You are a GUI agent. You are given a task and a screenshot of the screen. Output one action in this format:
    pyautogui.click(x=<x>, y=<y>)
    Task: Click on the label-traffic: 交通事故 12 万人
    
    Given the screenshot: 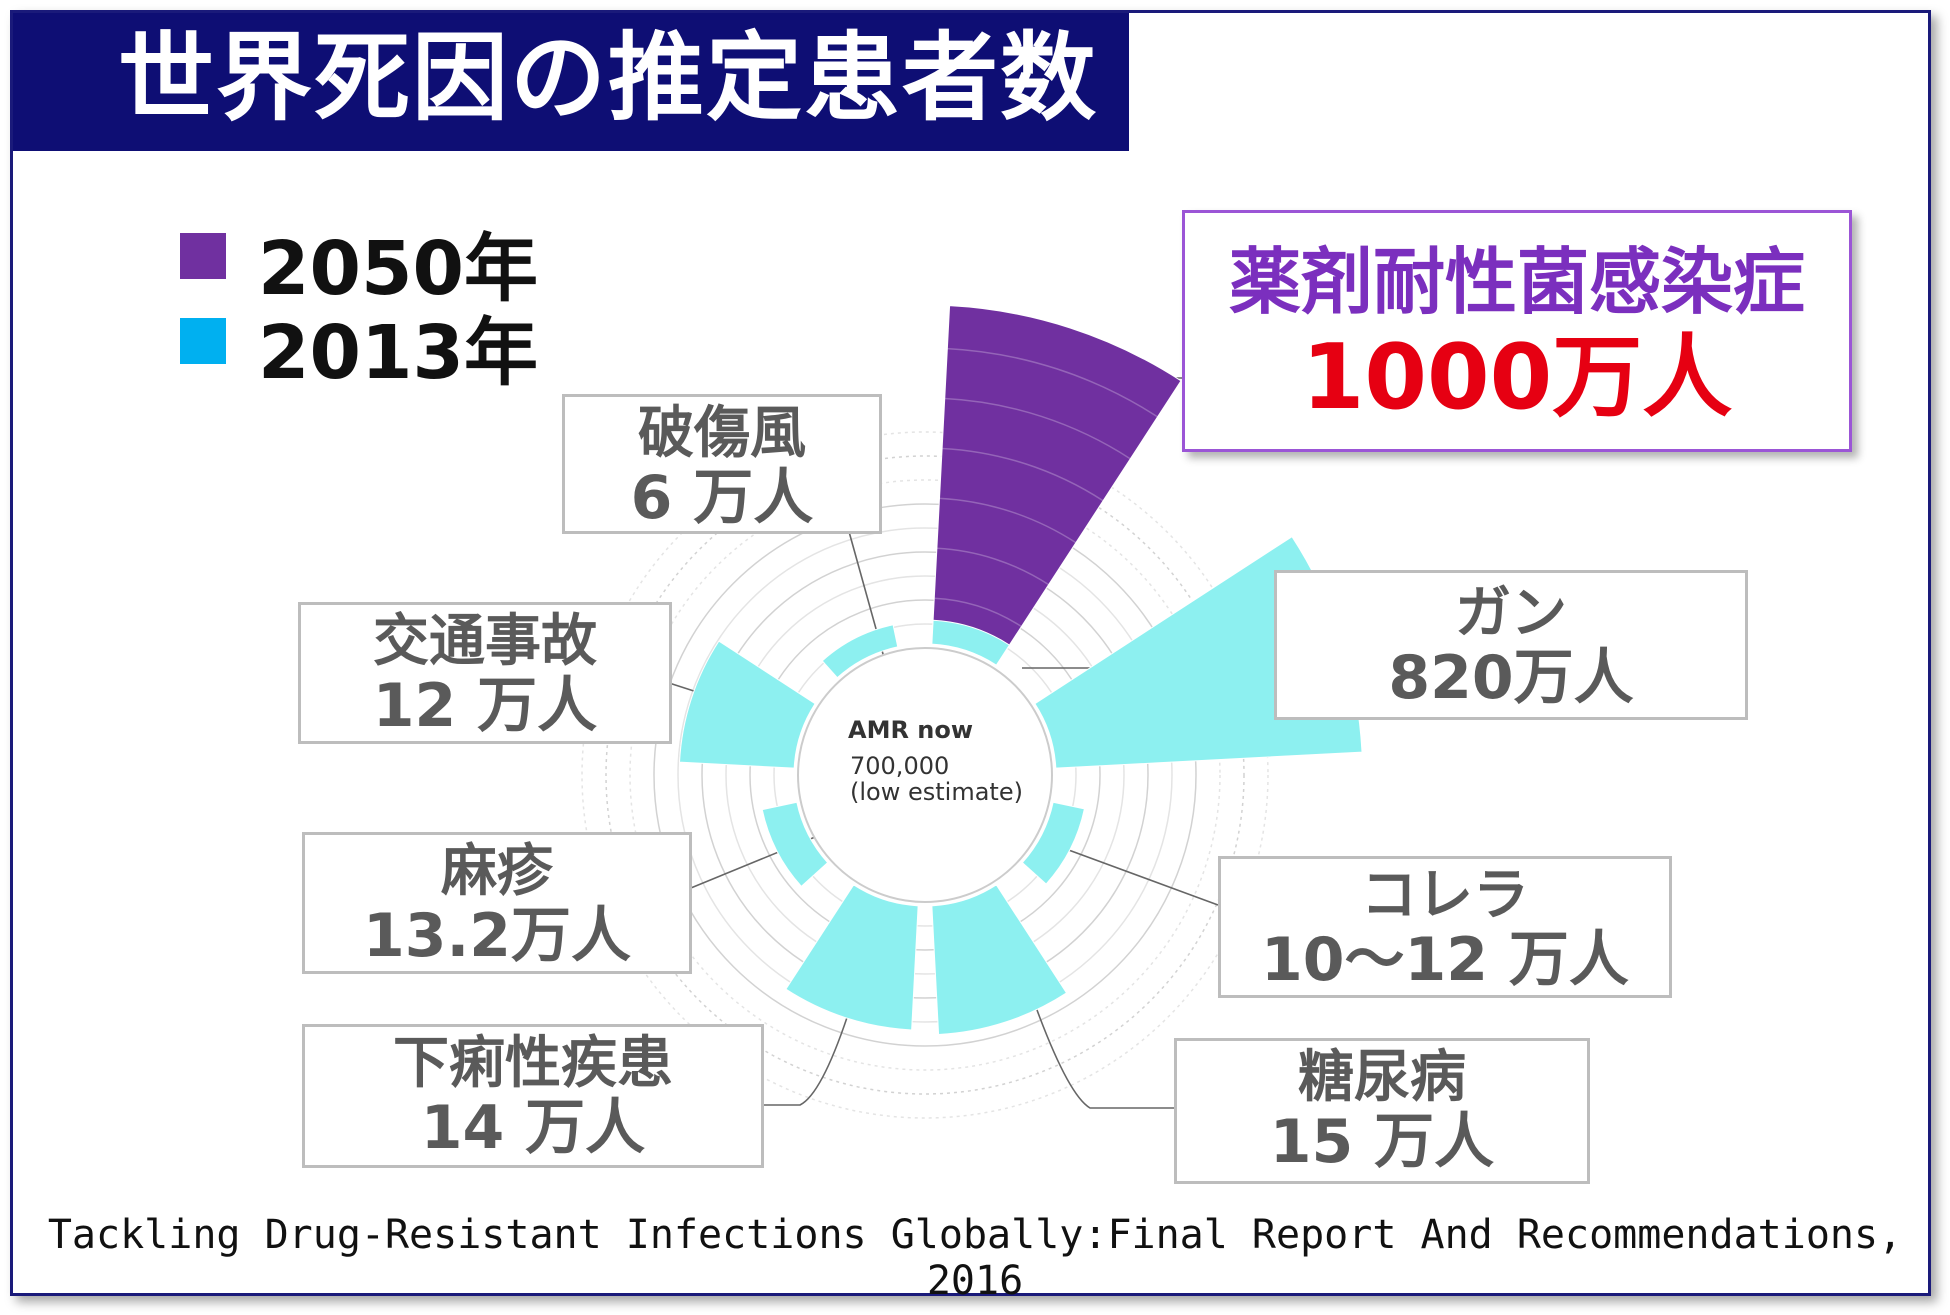 What is the action you would take?
    pyautogui.click(x=485, y=673)
    